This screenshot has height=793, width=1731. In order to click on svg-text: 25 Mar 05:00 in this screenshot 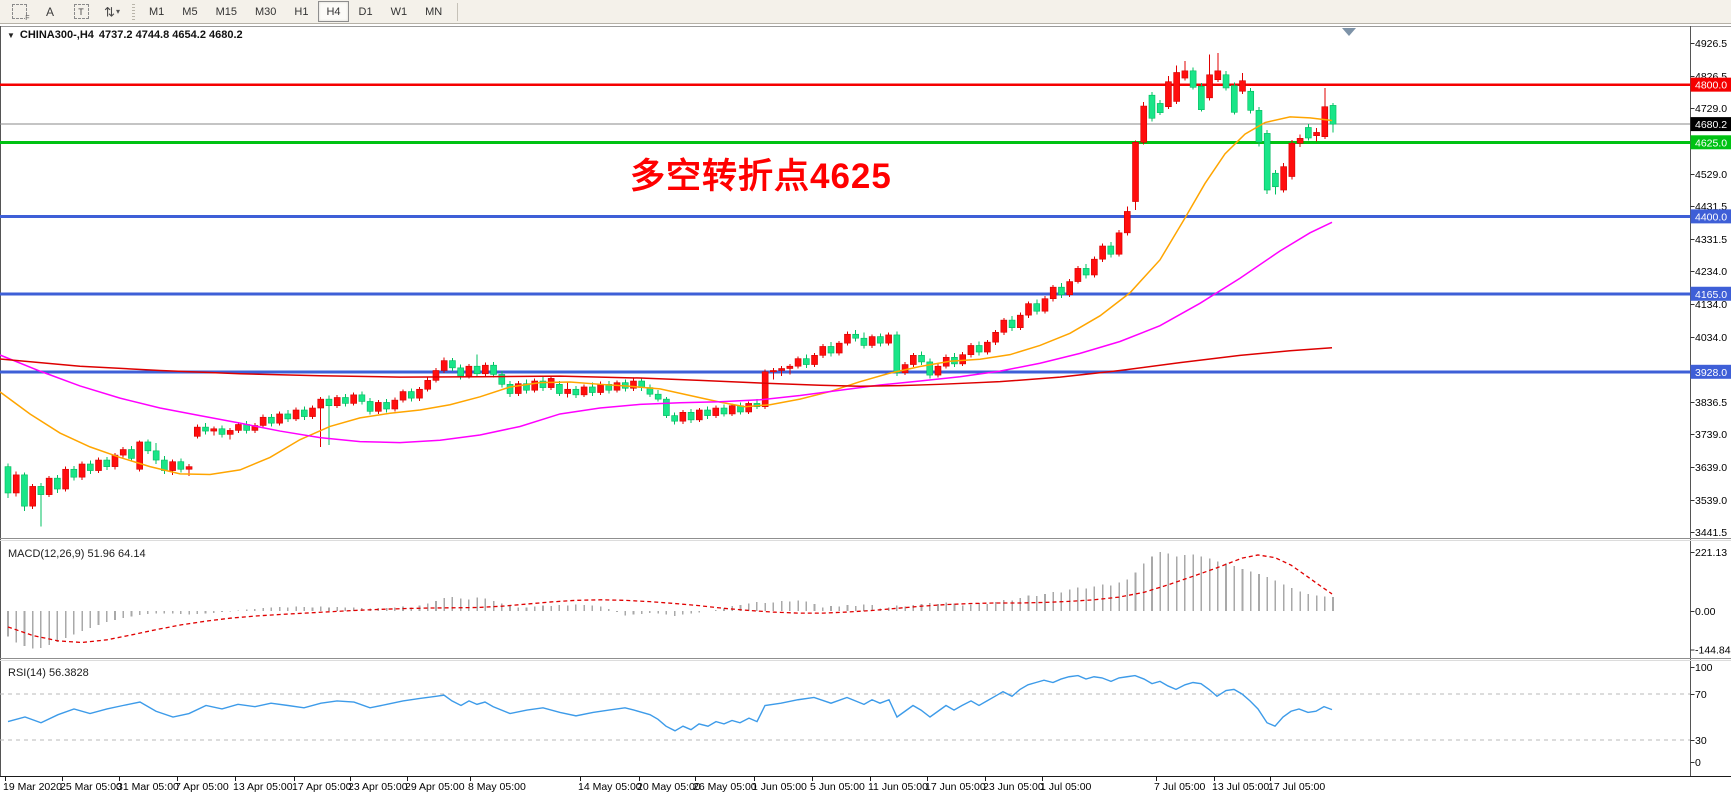, I will do `click(91, 787)`.